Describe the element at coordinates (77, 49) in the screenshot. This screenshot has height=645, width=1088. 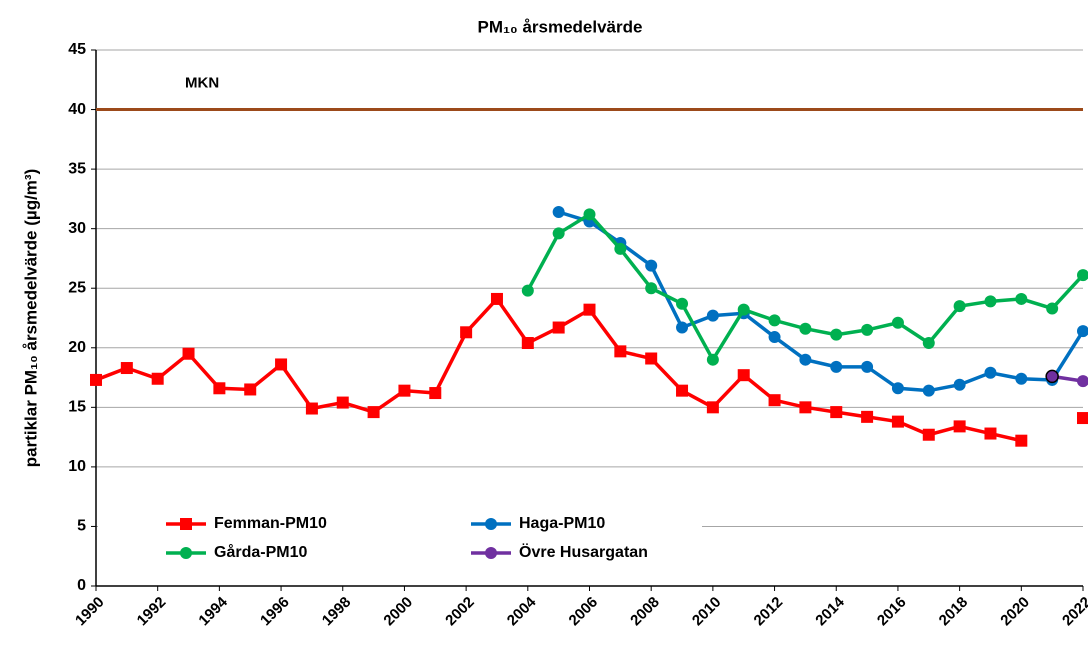
I see `y-tick-label: 45` at that location.